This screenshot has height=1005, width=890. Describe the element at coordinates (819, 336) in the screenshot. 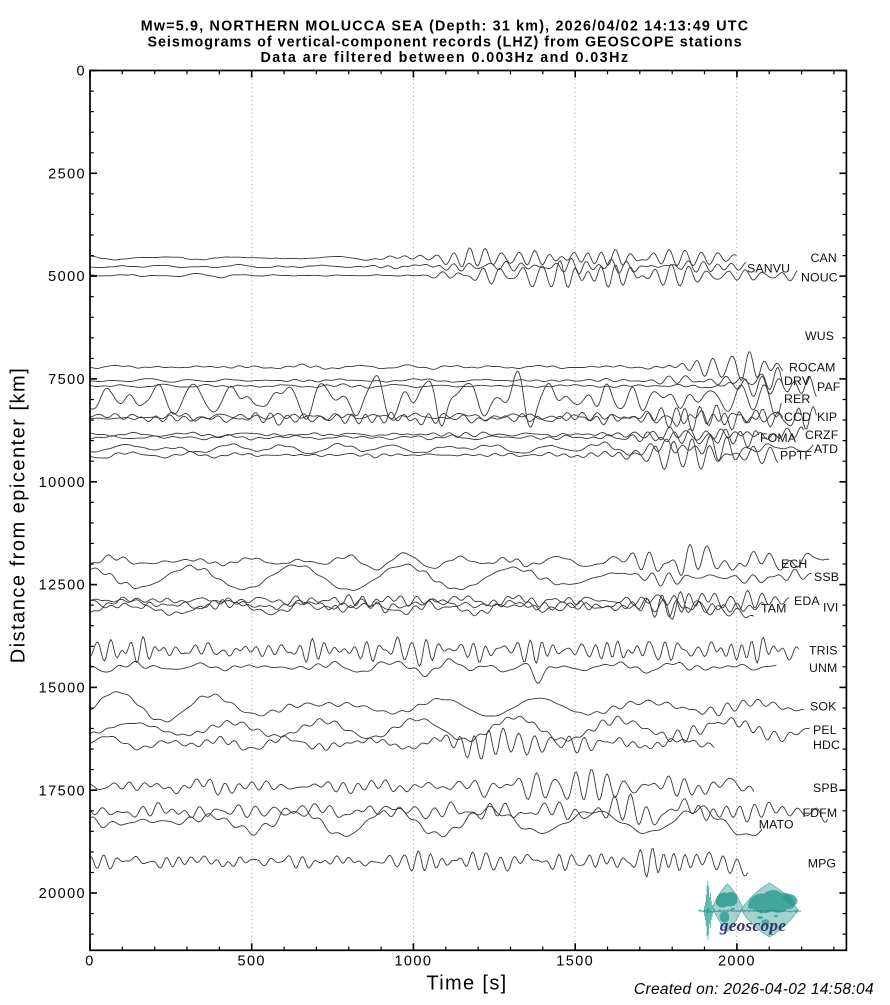

I see `svg-text: WUS` at that location.